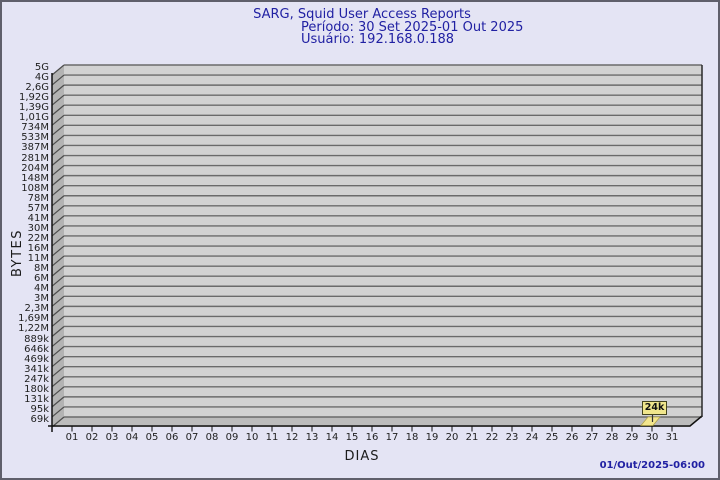  Describe the element at coordinates (652, 465) in the screenshot. I see `generation-timestamp: 01/Out/2025-06:00` at that location.